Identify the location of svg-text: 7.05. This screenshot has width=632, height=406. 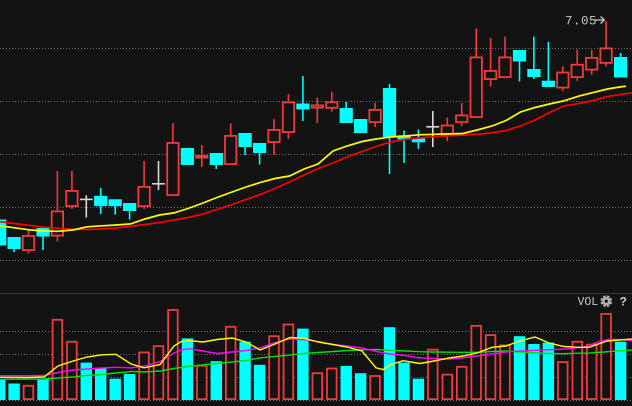
(581, 22).